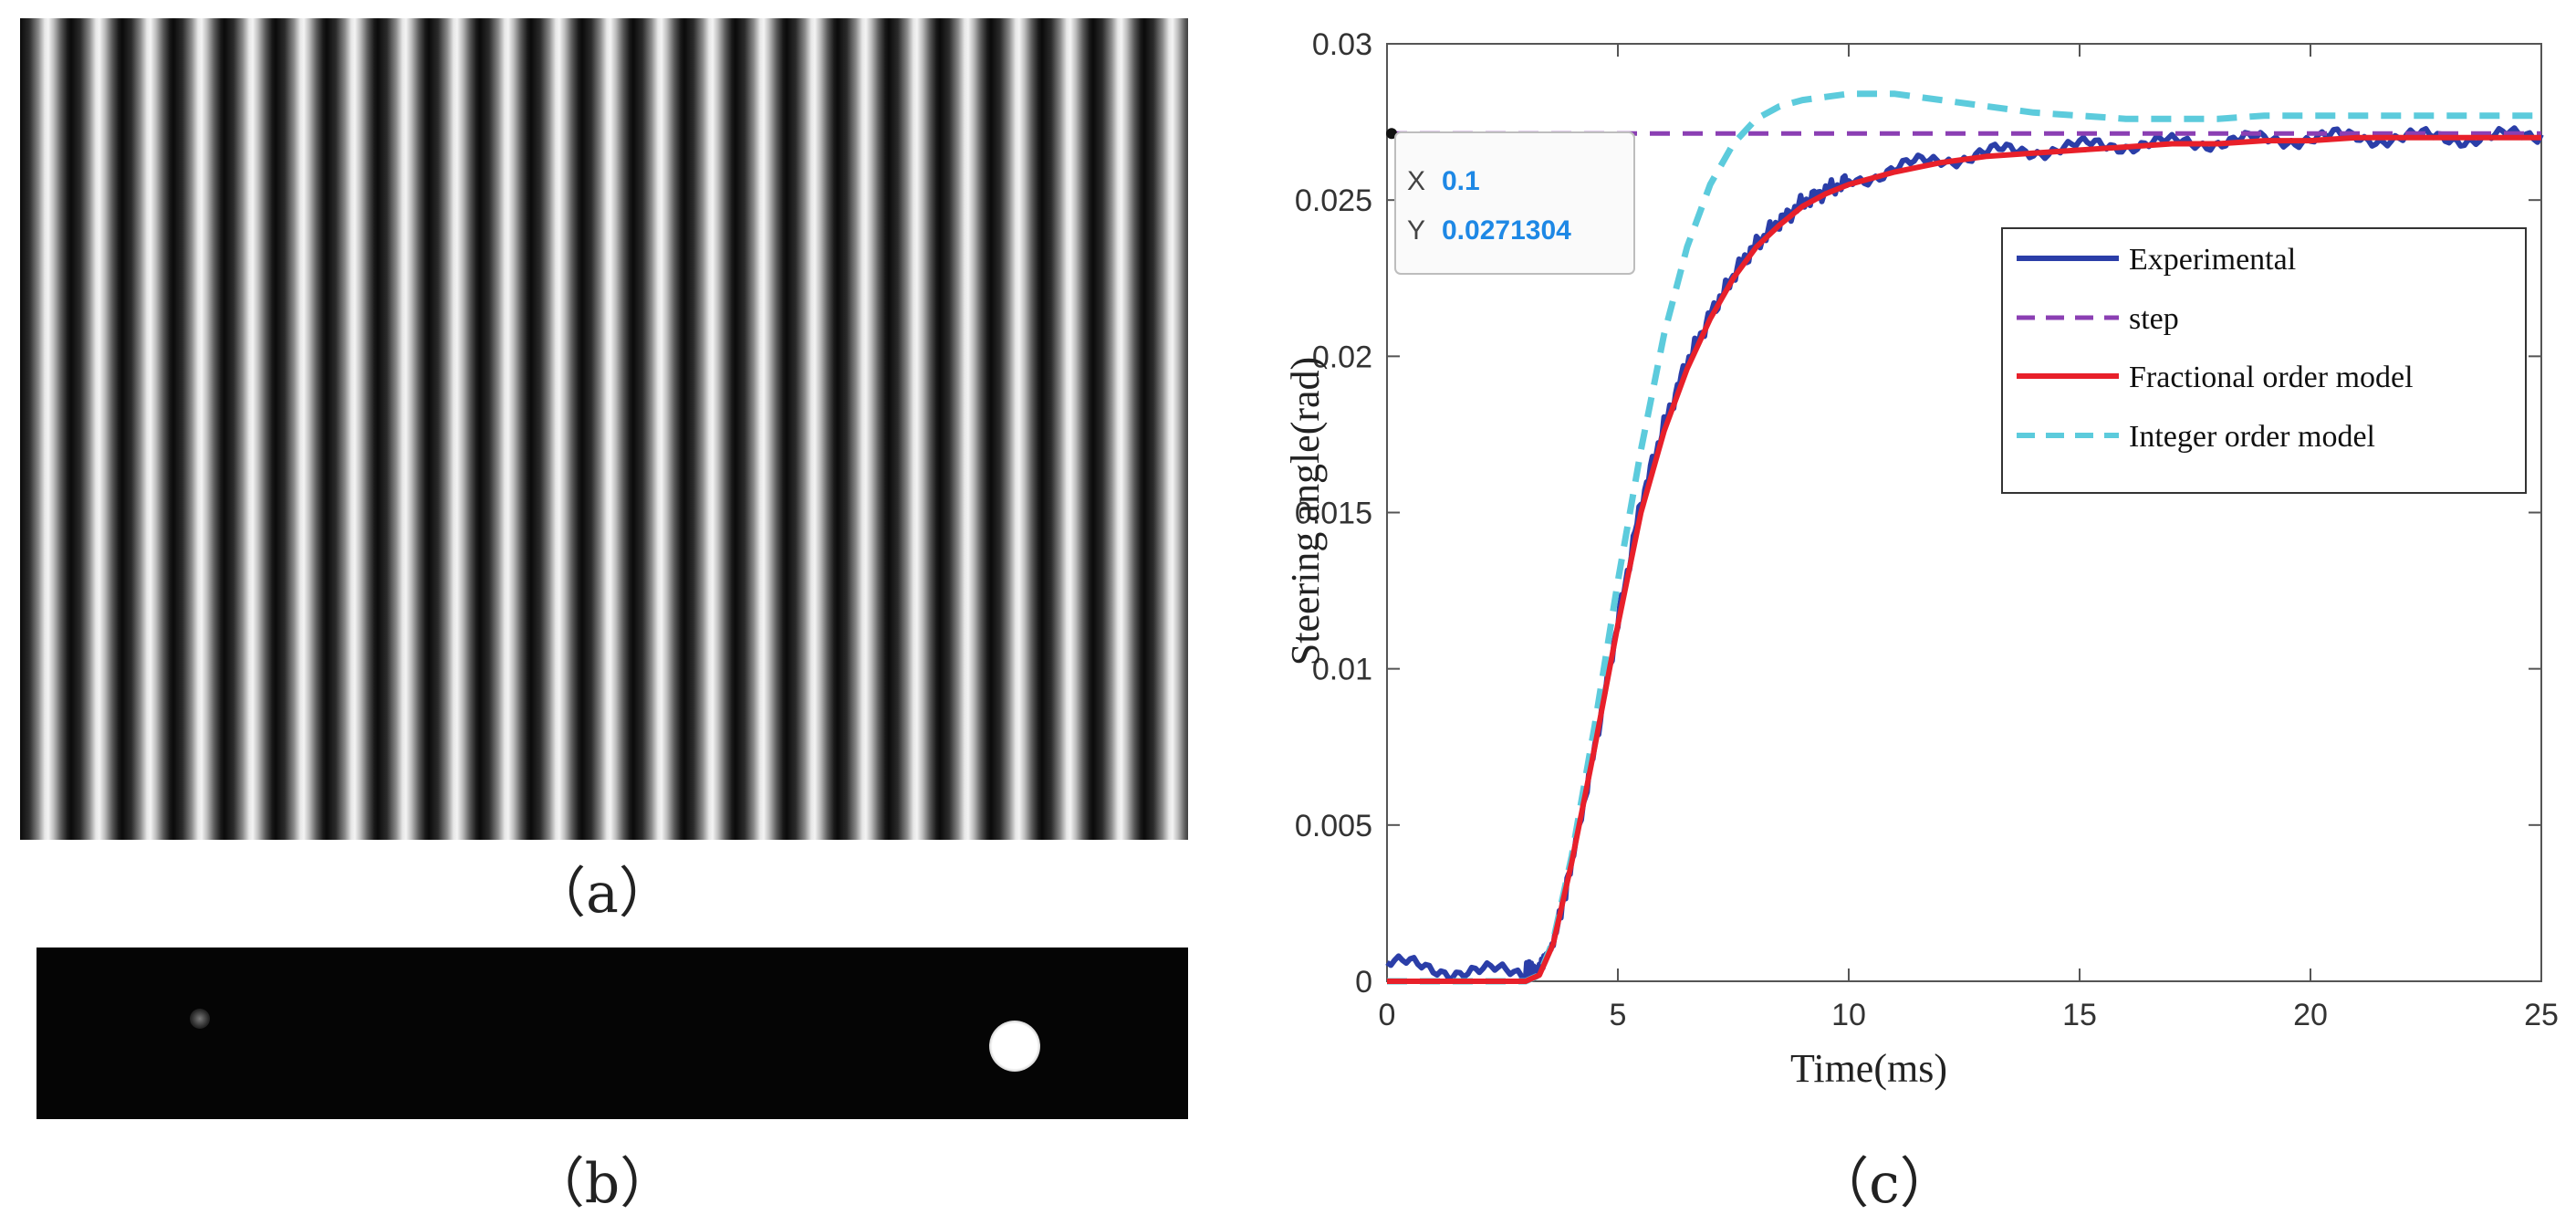  What do you see at coordinates (1333, 826) in the screenshot?
I see `y-tick-label: 0.005` at bounding box center [1333, 826].